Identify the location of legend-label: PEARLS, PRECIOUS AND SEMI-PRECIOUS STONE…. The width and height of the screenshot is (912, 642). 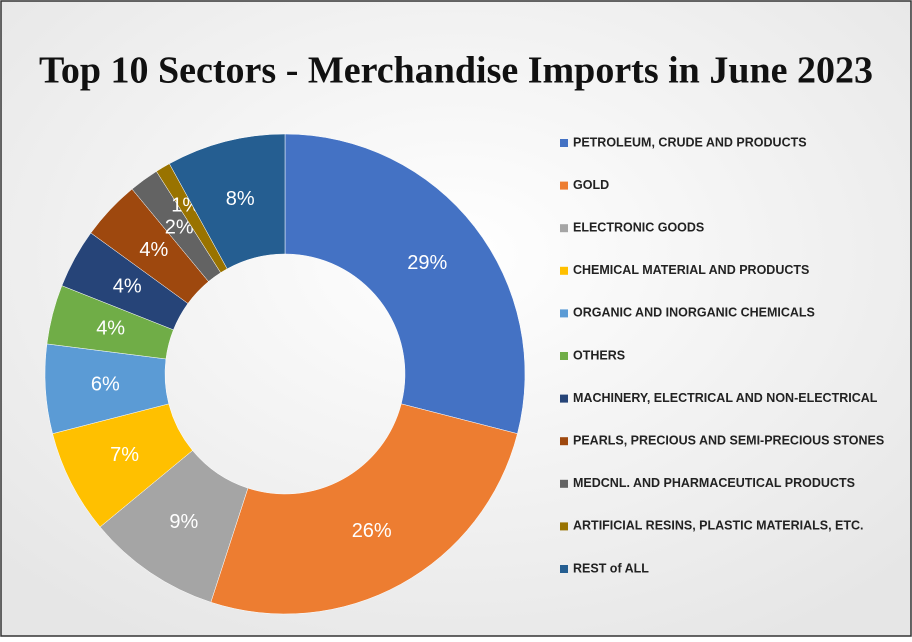
(728, 440).